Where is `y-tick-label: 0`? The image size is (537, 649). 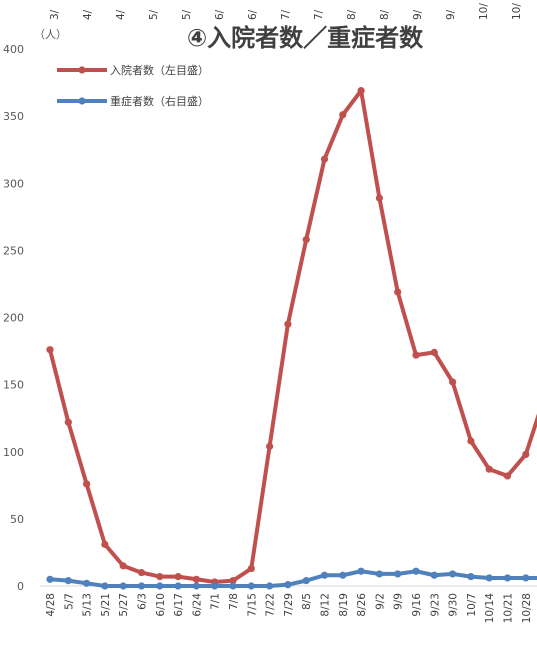
y-tick-label: 0 is located at coordinates (20, 586).